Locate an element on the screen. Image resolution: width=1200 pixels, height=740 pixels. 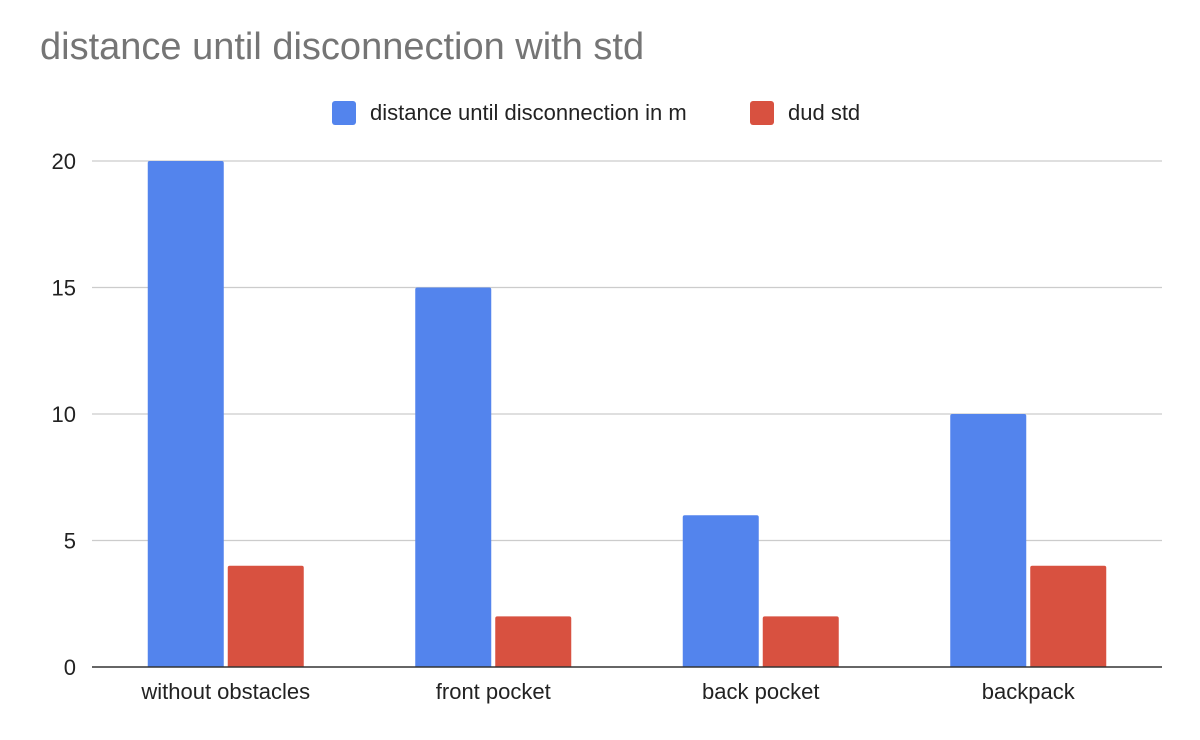
legend-swatch-std is located at coordinates (762, 113).